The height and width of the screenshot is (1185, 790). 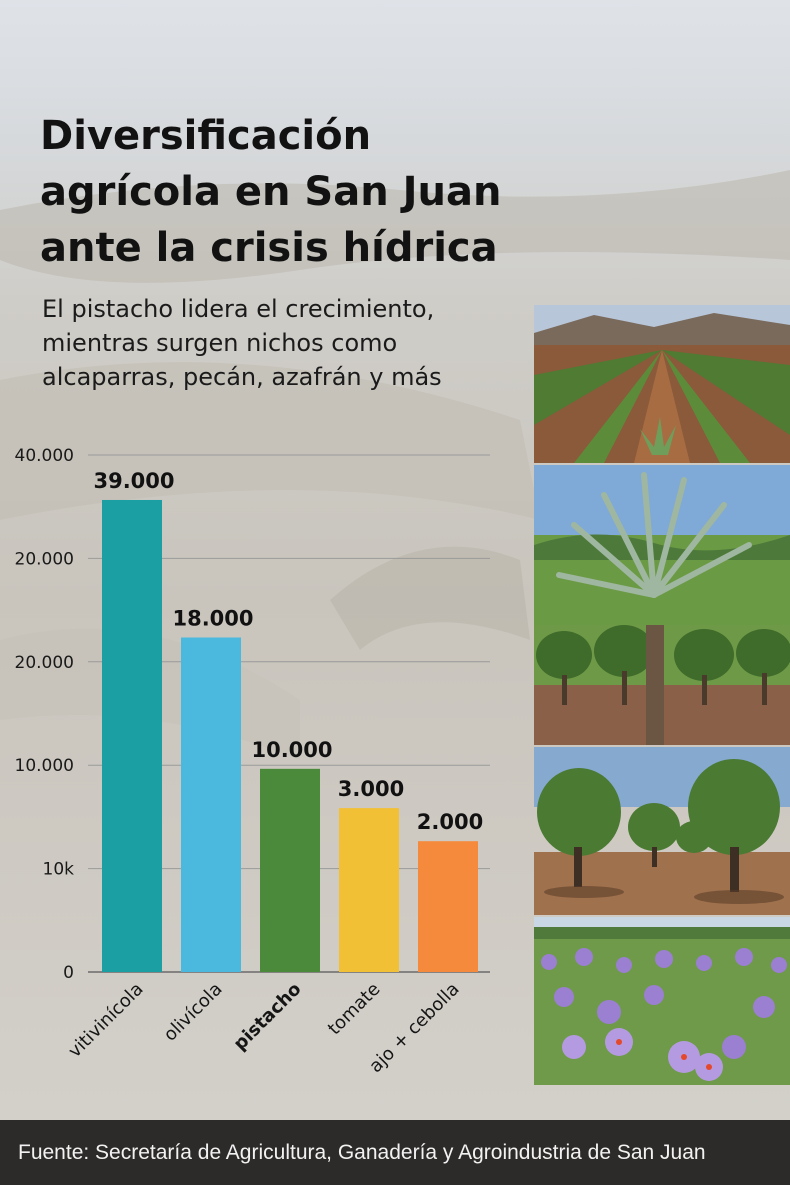 I want to click on bar-value-label: 3.000, so click(x=371, y=789).